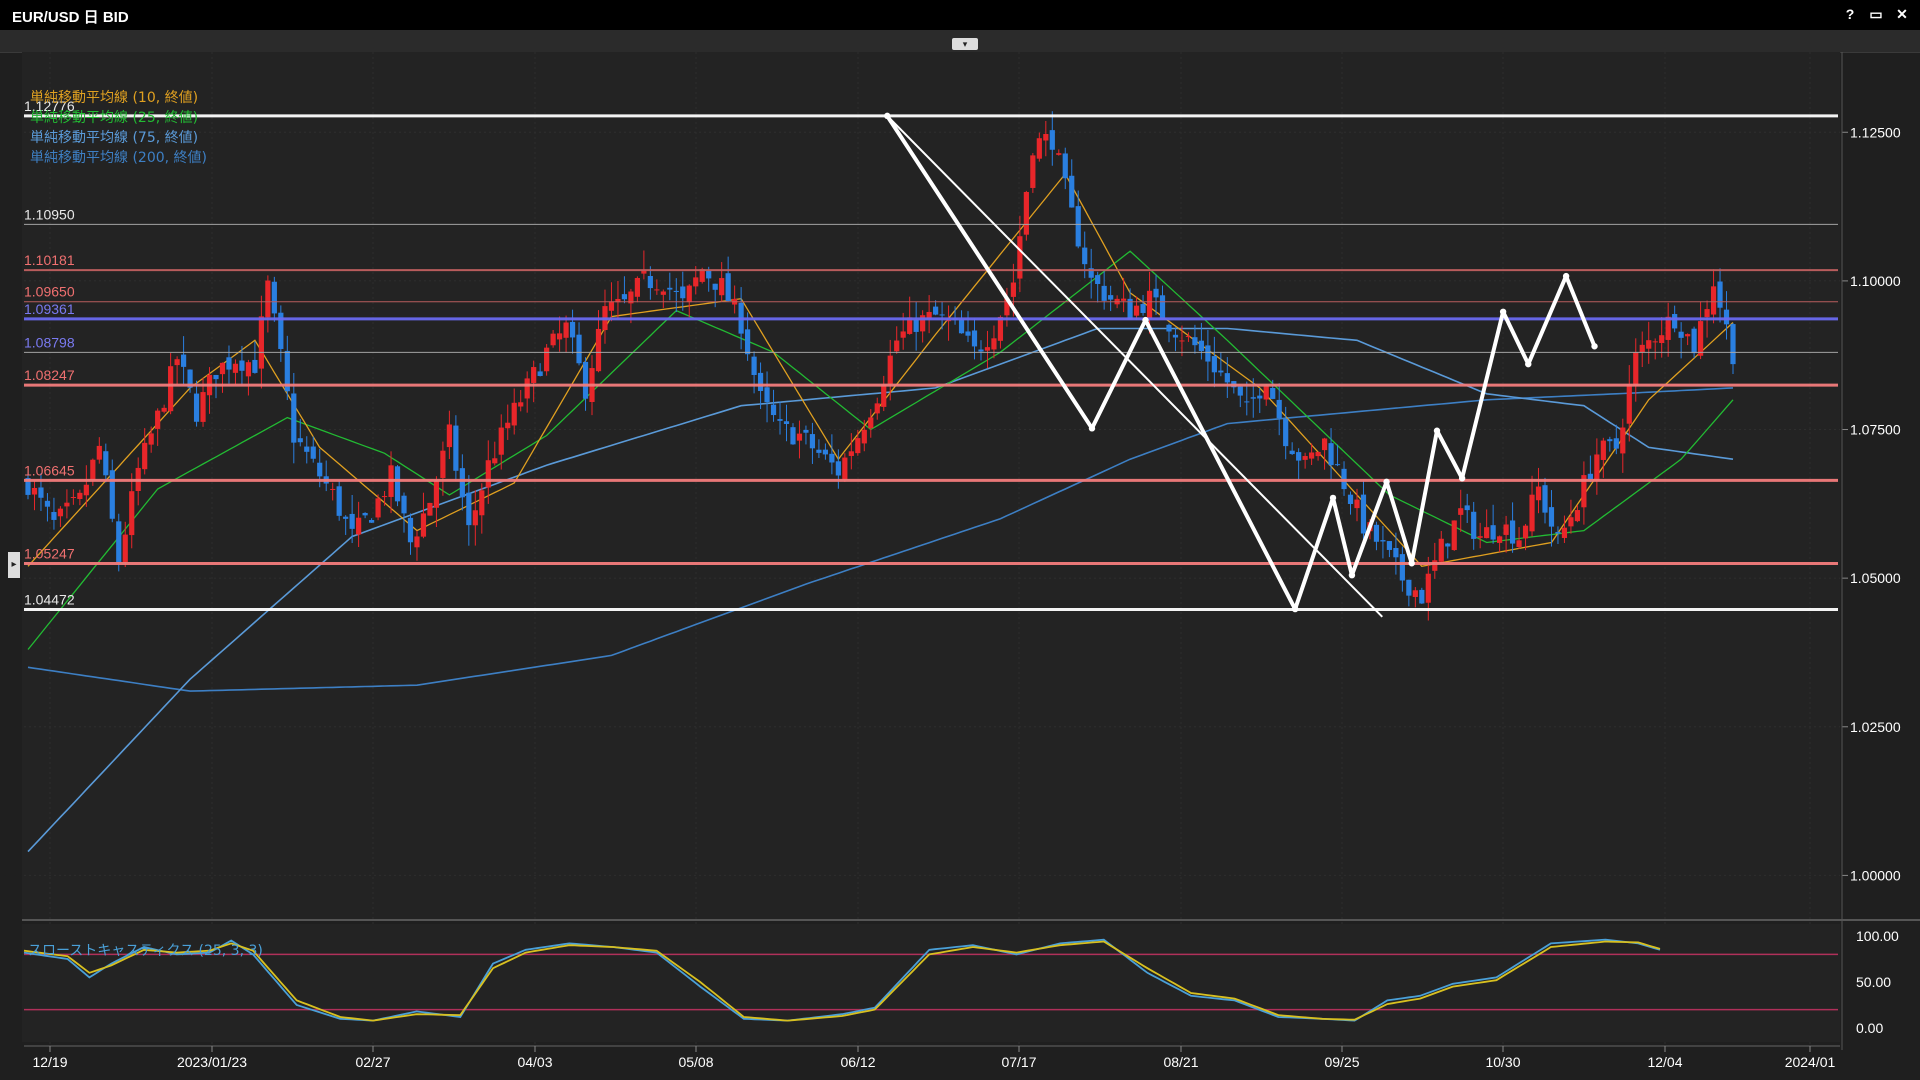  I want to click on close-button: ✕, so click(1902, 14).